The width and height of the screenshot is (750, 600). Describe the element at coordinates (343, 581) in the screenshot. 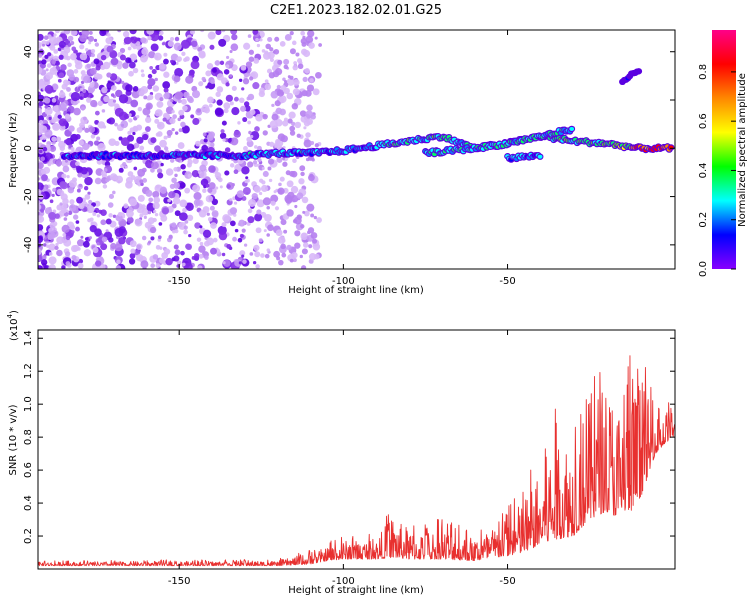

I see `snr-xtick-label: -100` at that location.